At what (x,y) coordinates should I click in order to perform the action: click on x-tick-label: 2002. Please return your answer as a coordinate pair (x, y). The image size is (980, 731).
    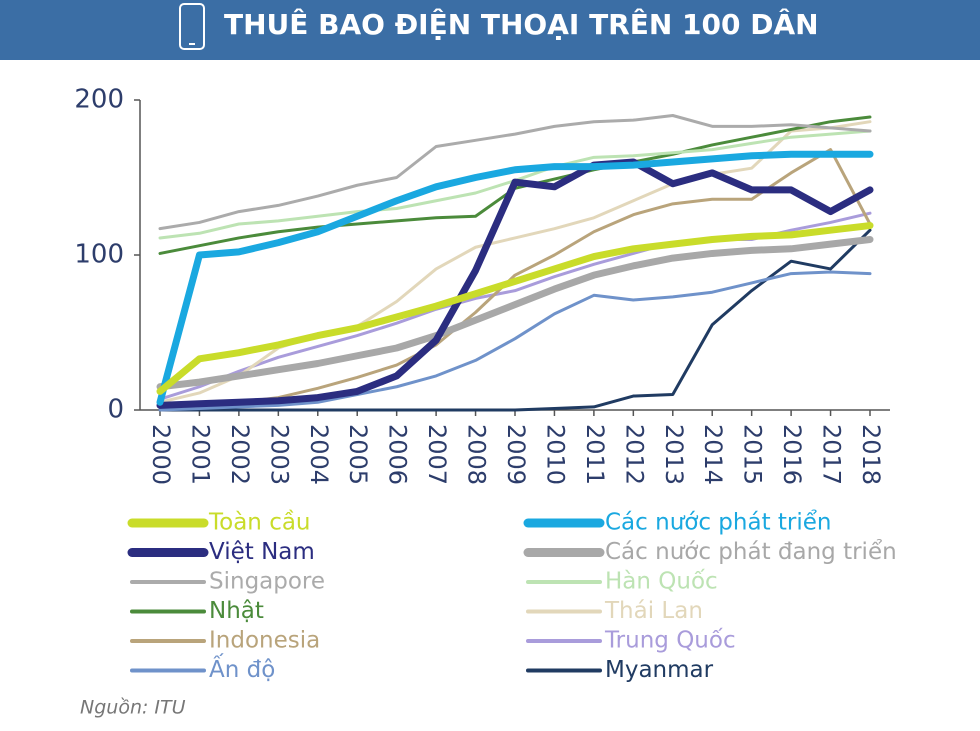
    Looking at the image, I should click on (240, 454).